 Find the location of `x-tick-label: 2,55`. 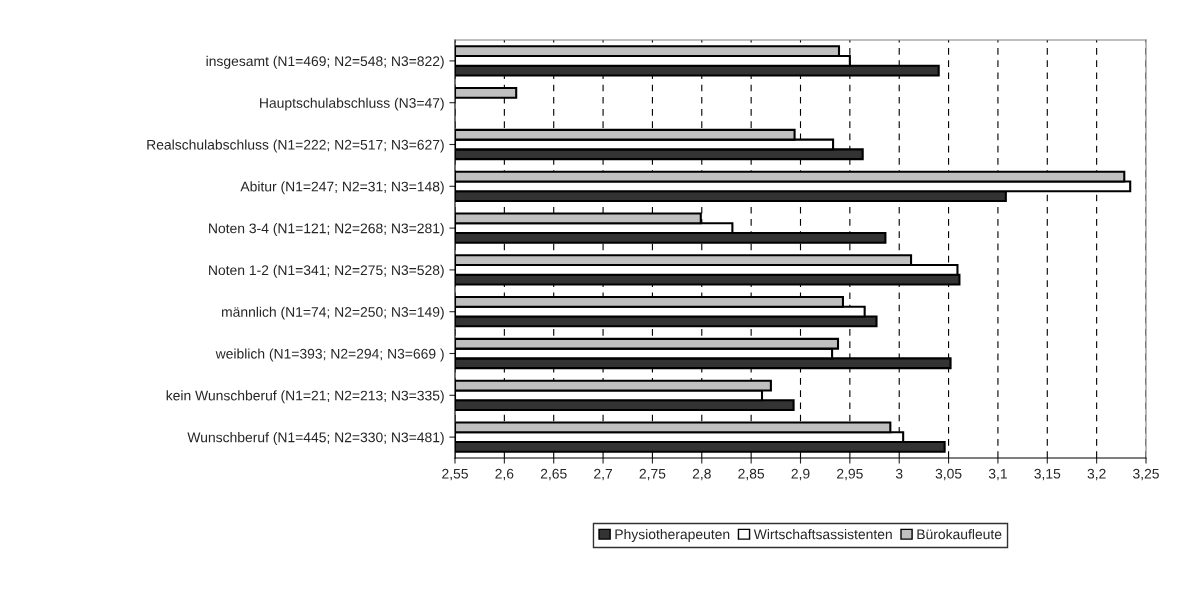

x-tick-label: 2,55 is located at coordinates (455, 474).